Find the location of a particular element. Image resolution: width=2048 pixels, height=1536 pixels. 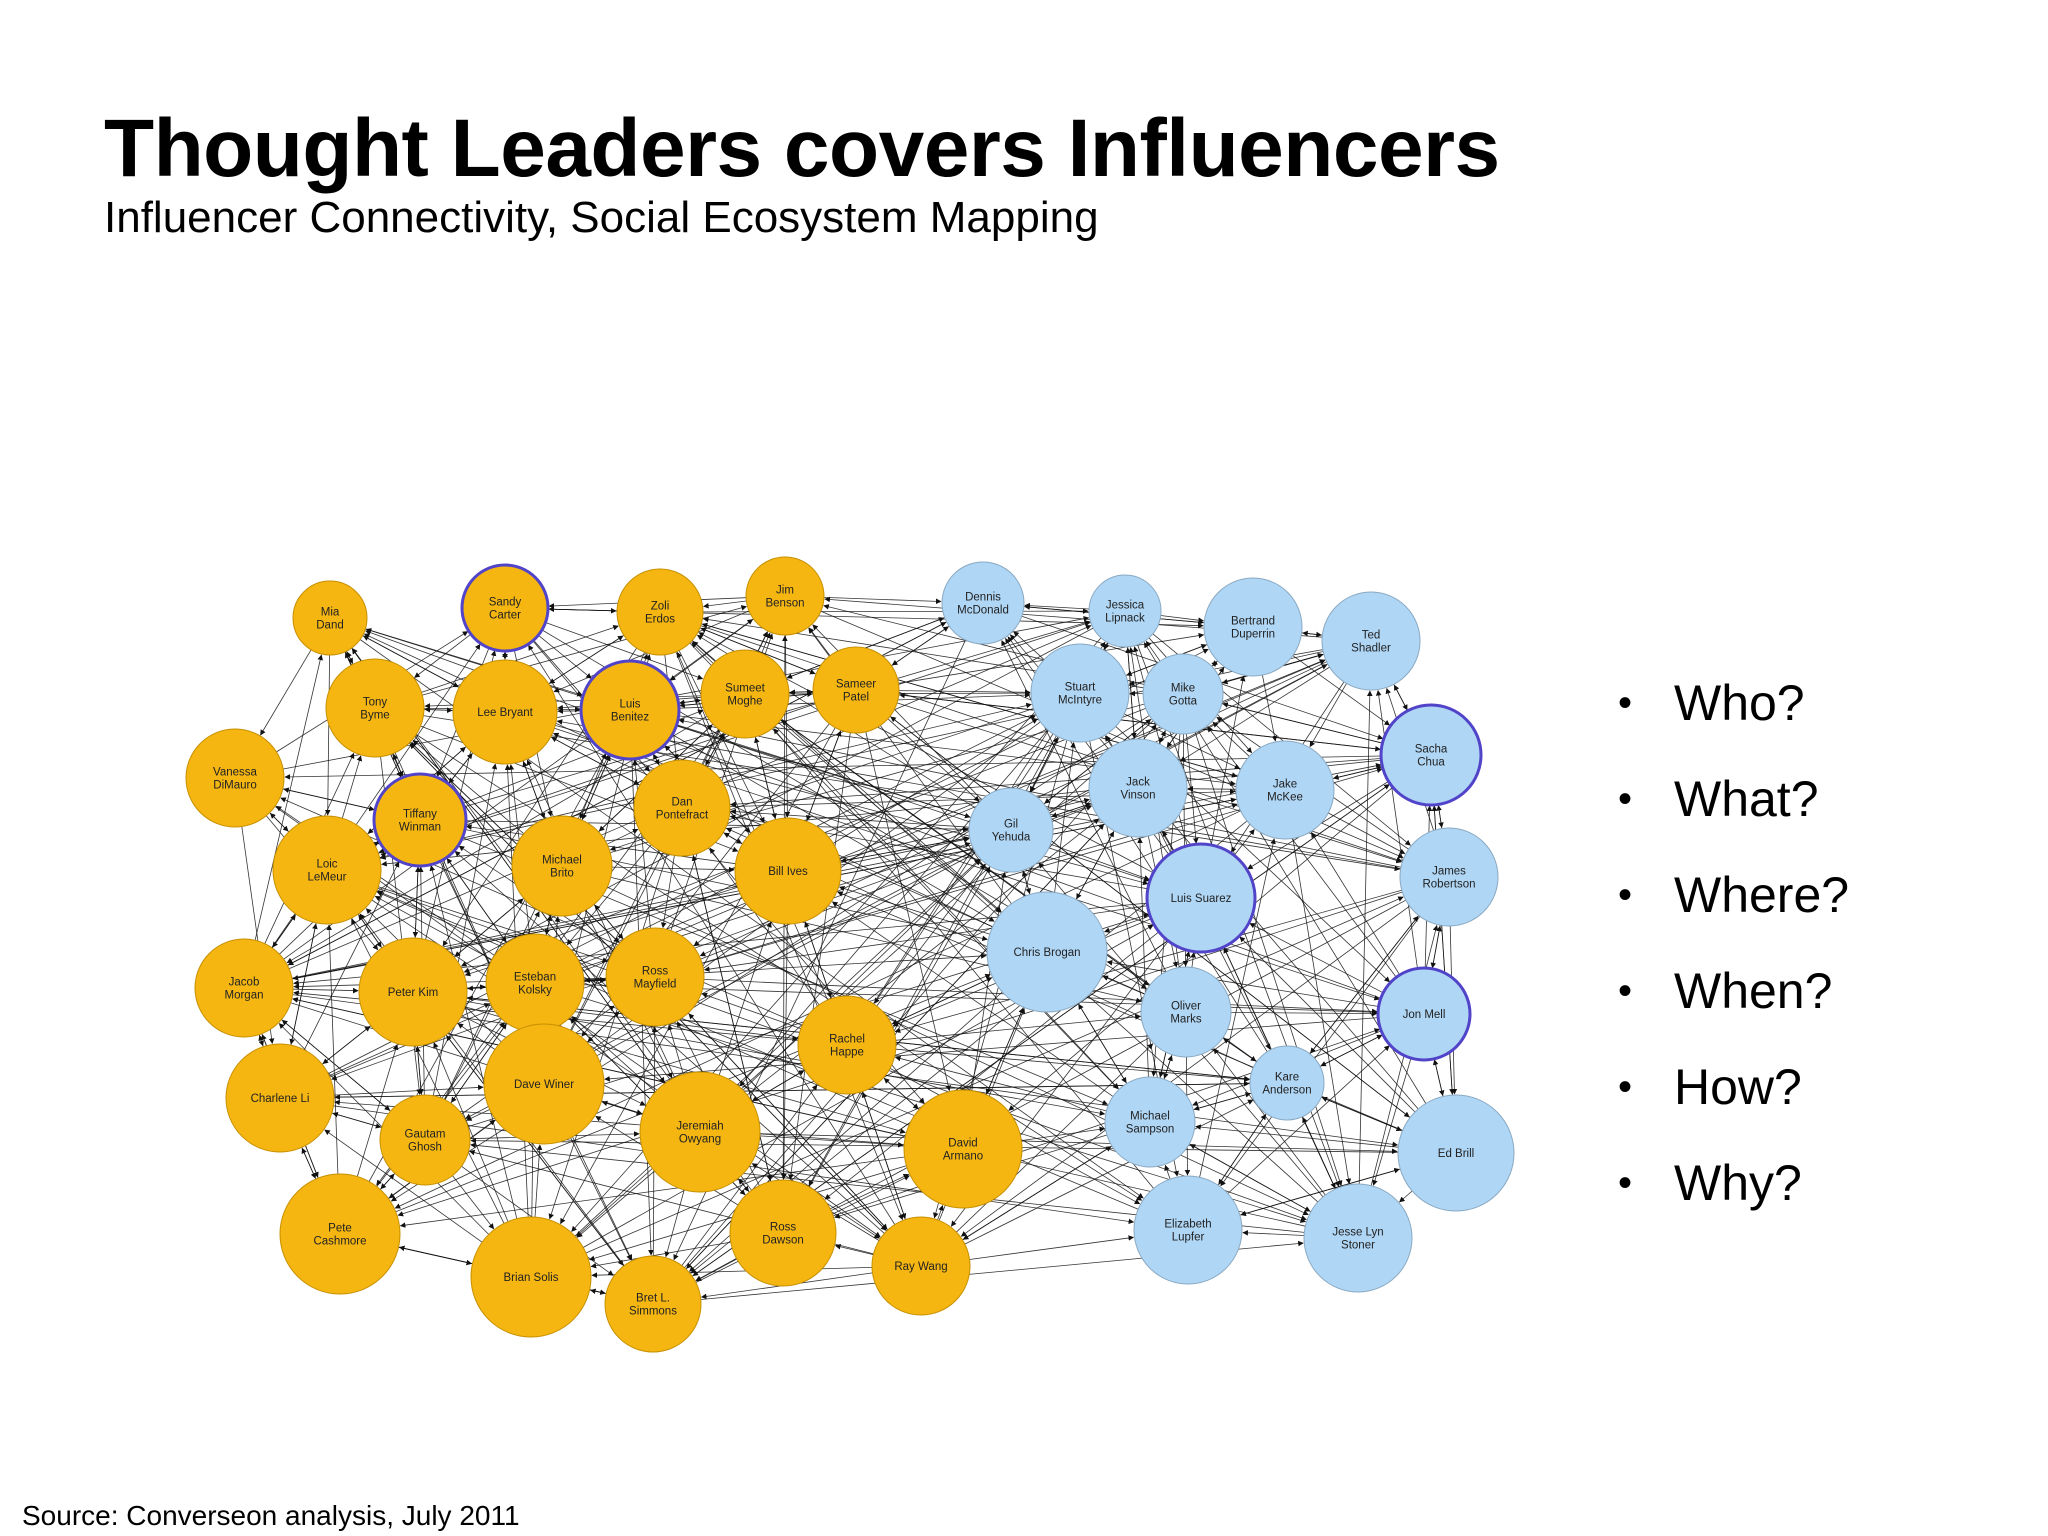

network-node-lee: Lee Bryant is located at coordinates (505, 712).